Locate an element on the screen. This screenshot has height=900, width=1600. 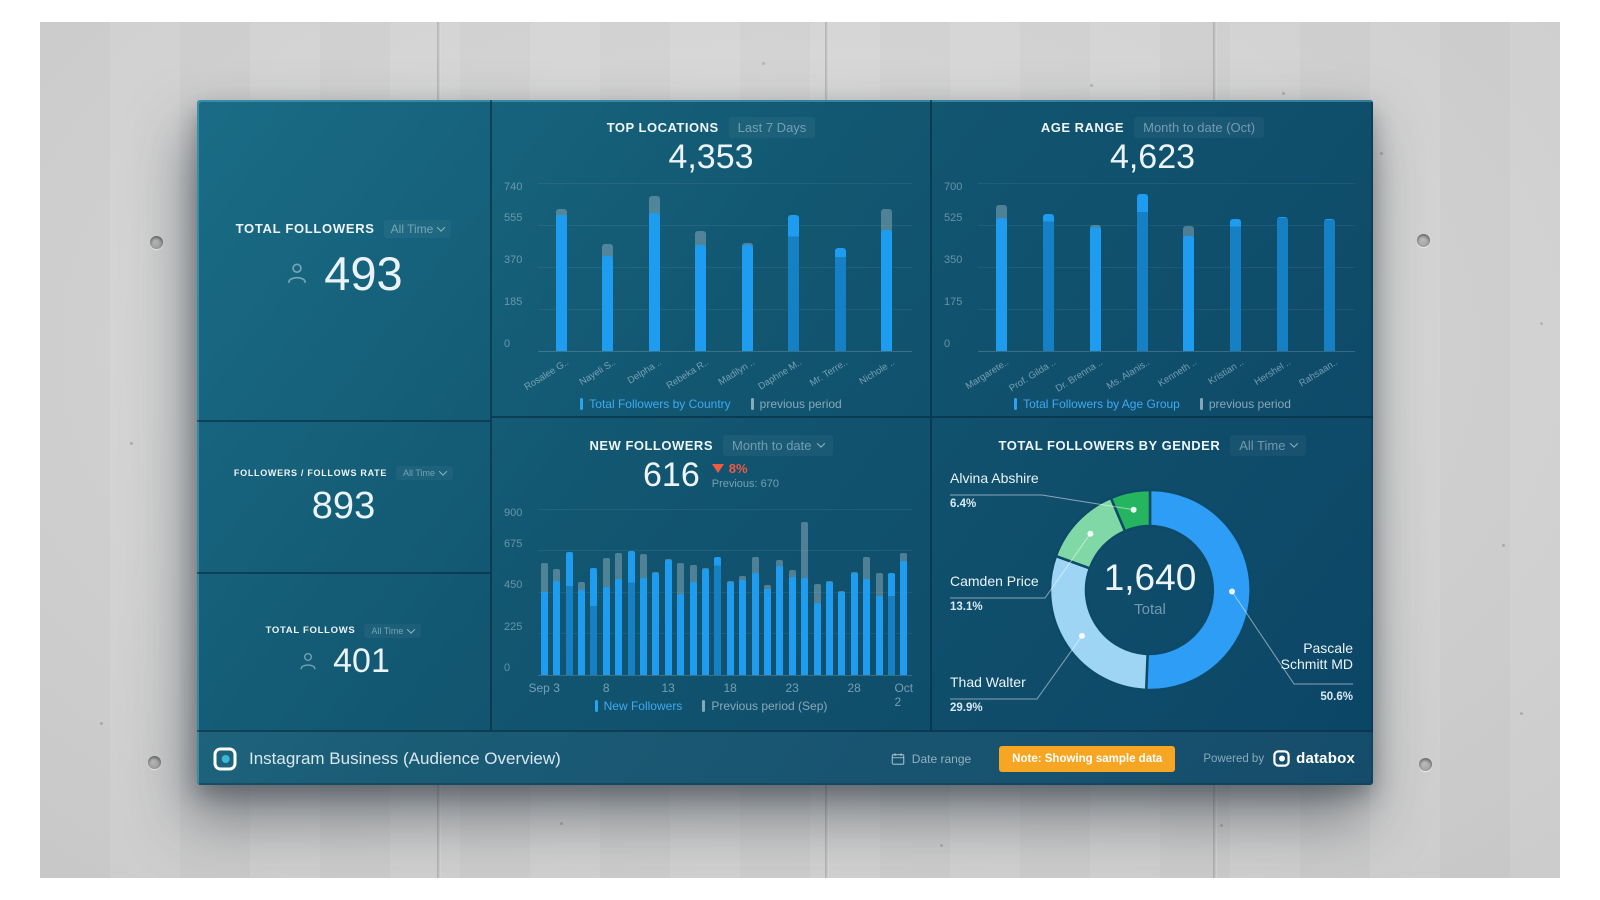
y-axis-tick-label: 175 is located at coordinates (953, 302).